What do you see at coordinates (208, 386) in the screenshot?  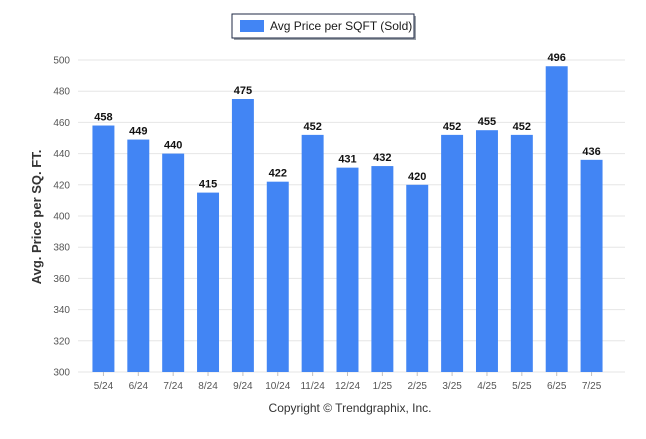 I see `x-tick-label: 8/24` at bounding box center [208, 386].